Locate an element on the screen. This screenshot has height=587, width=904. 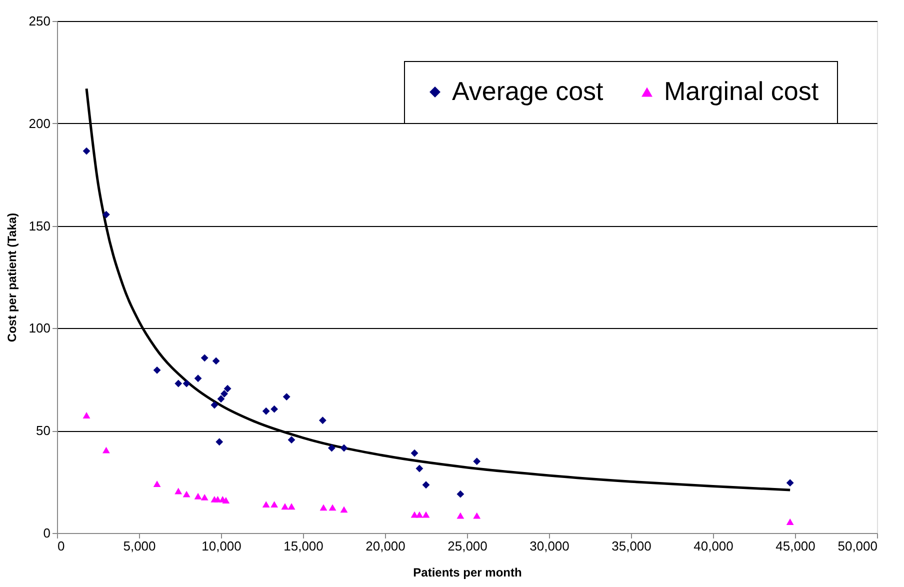
legend-label: Marginal cost is located at coordinates (742, 91).